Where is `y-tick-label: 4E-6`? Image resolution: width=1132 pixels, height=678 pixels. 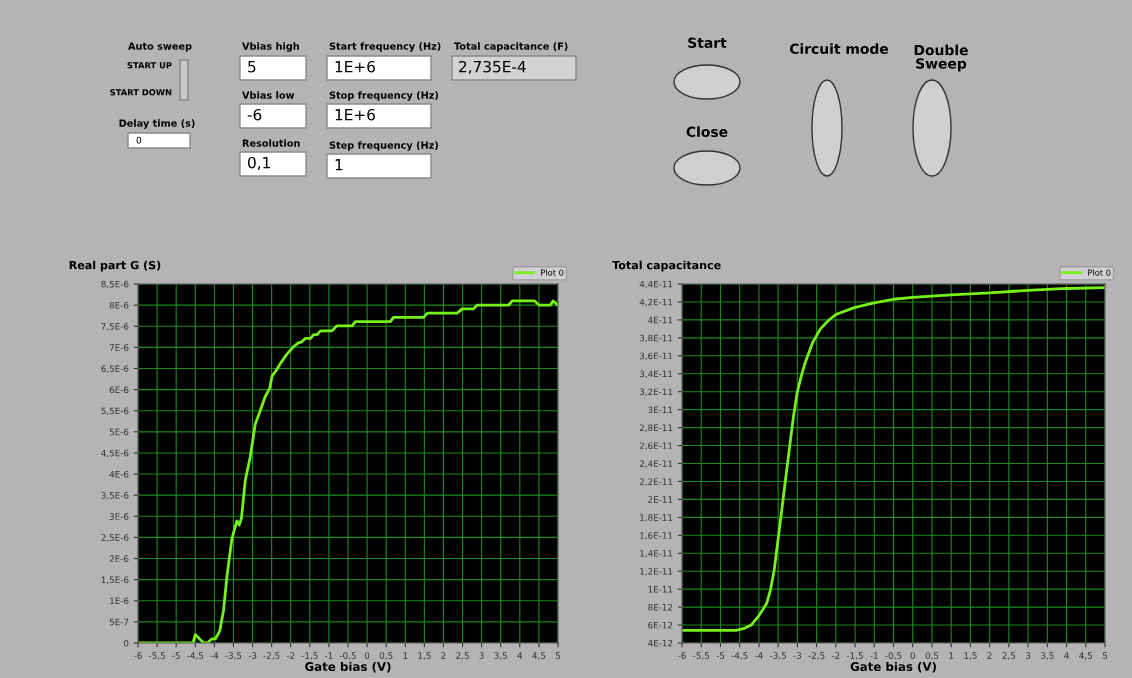 y-tick-label: 4E-6 is located at coordinates (119, 474).